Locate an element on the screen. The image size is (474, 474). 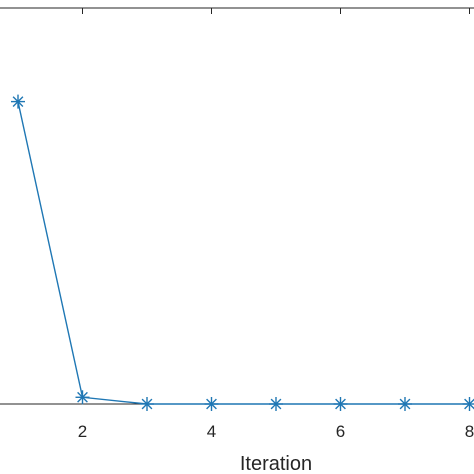
x-tick-label: 4 is located at coordinates (211, 431).